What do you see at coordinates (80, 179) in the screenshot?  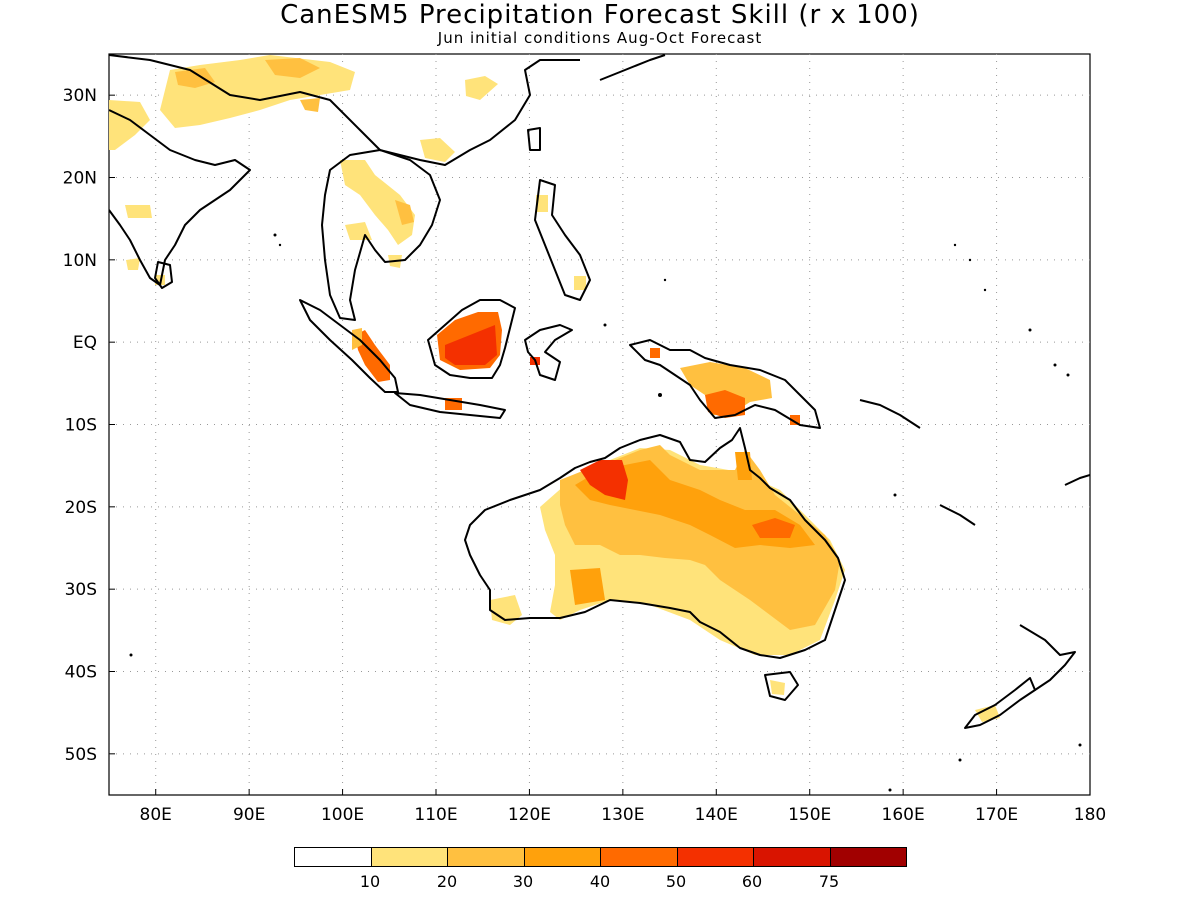 I see `lat-tick-label: 20N` at bounding box center [80, 179].